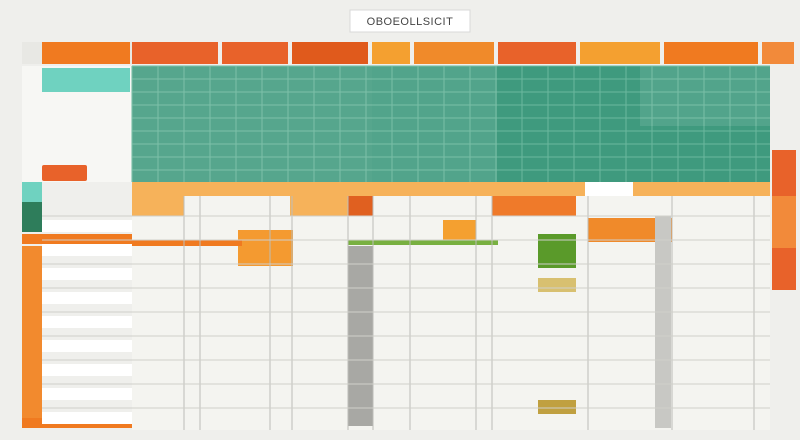 This screenshot has width=800, height=440. Describe the element at coordinates (32, 217) in the screenshot. I see `left-green-tab` at that location.